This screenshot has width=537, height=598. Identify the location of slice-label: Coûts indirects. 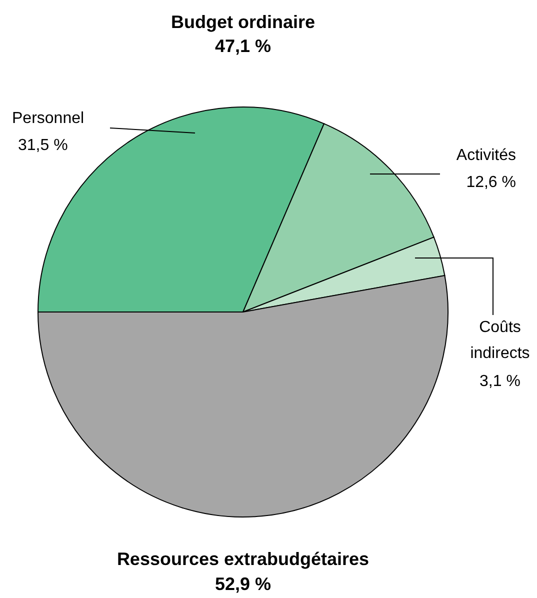
(500, 340).